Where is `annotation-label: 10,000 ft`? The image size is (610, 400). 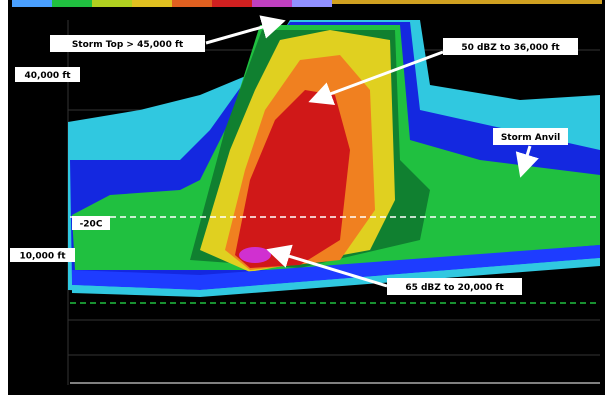 annotation-label: 10,000 ft is located at coordinates (42, 257).